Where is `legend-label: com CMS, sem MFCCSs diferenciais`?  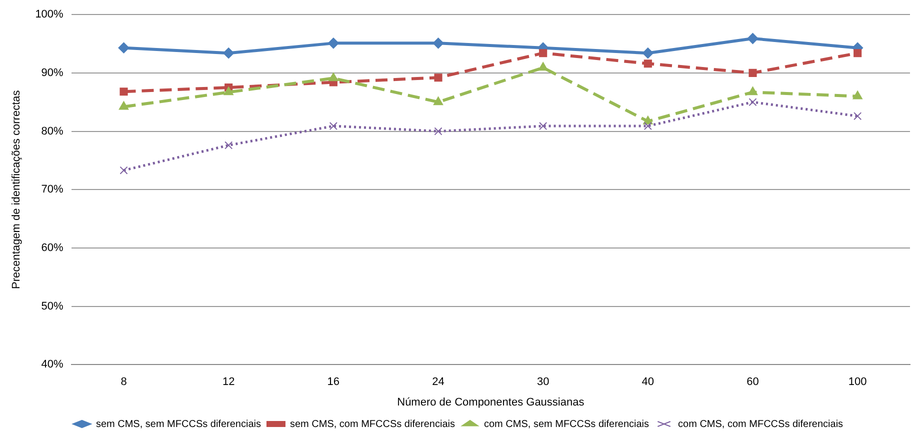
legend-label: com CMS, sem MFCCSs diferenciais is located at coordinates (567, 424).